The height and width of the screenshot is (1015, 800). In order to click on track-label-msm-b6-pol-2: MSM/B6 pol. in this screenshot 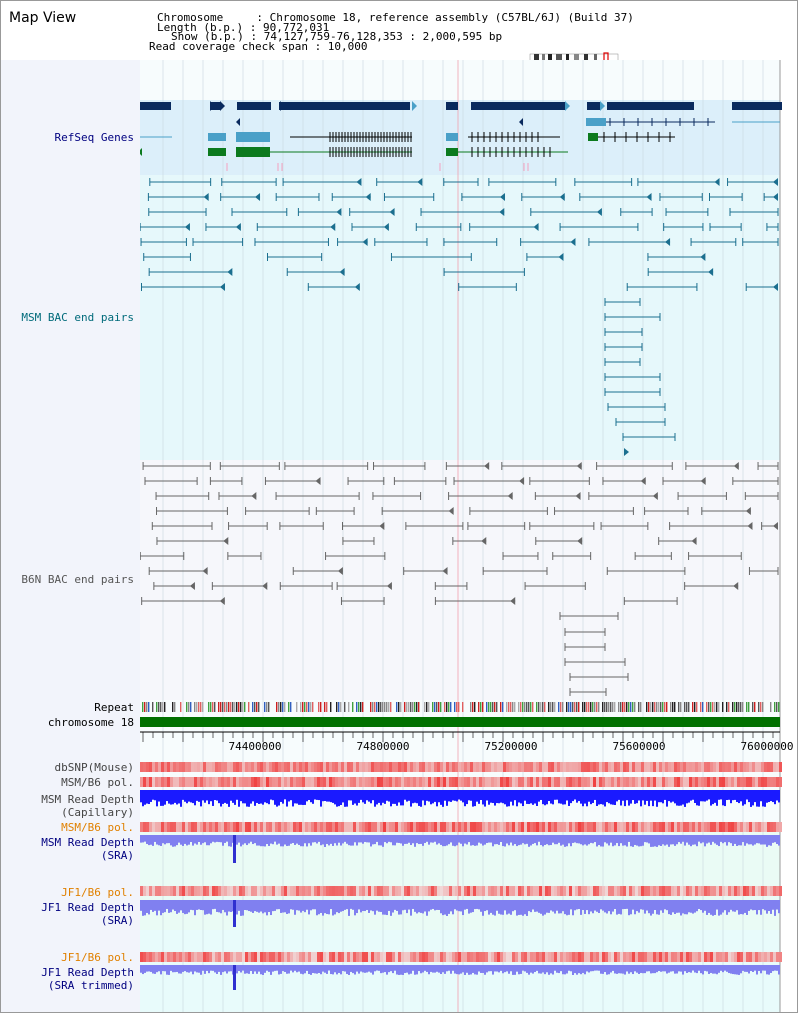, I will do `click(97, 827)`.